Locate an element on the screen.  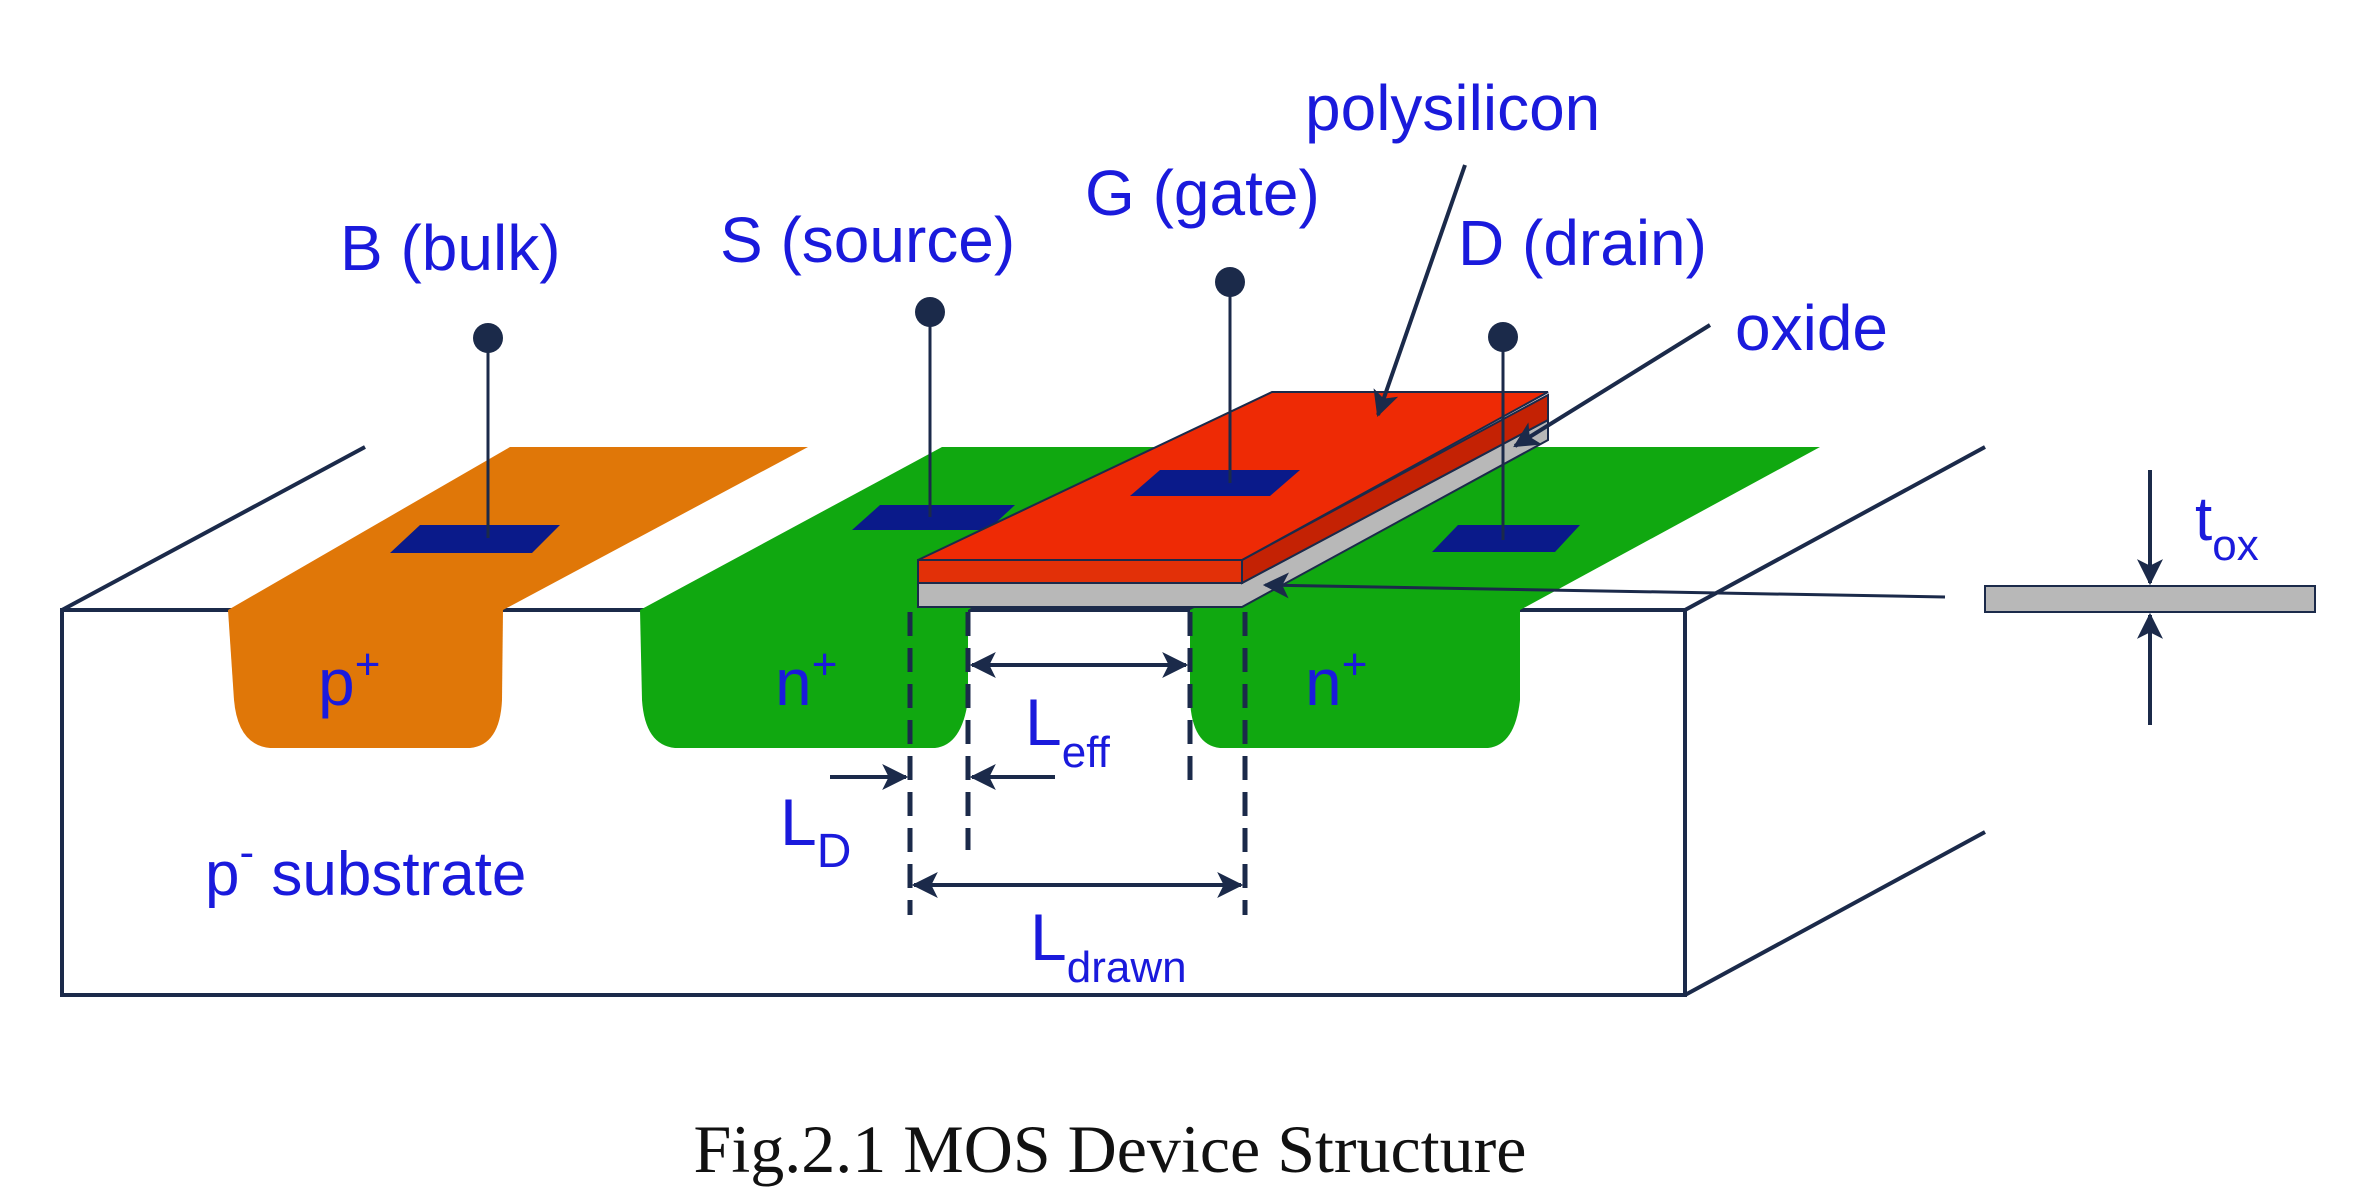
drain-region is located at coordinates (1505, 597).